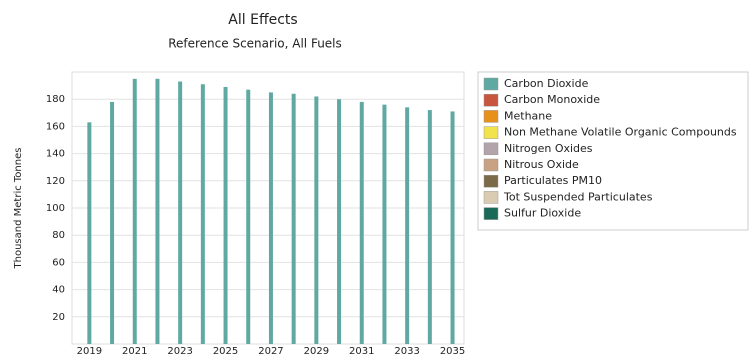  I want to click on y-tick-label: 60, so click(58, 262).